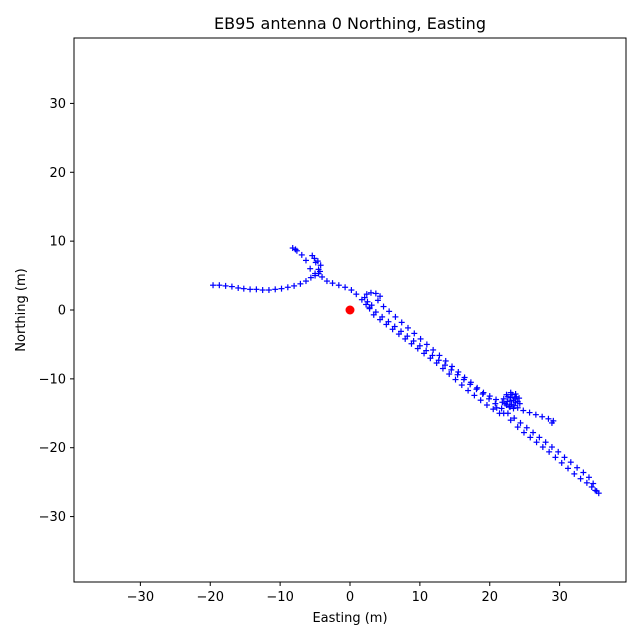  What do you see at coordinates (420, 597) in the screenshot?
I see `x-tick-label: 10` at bounding box center [420, 597].